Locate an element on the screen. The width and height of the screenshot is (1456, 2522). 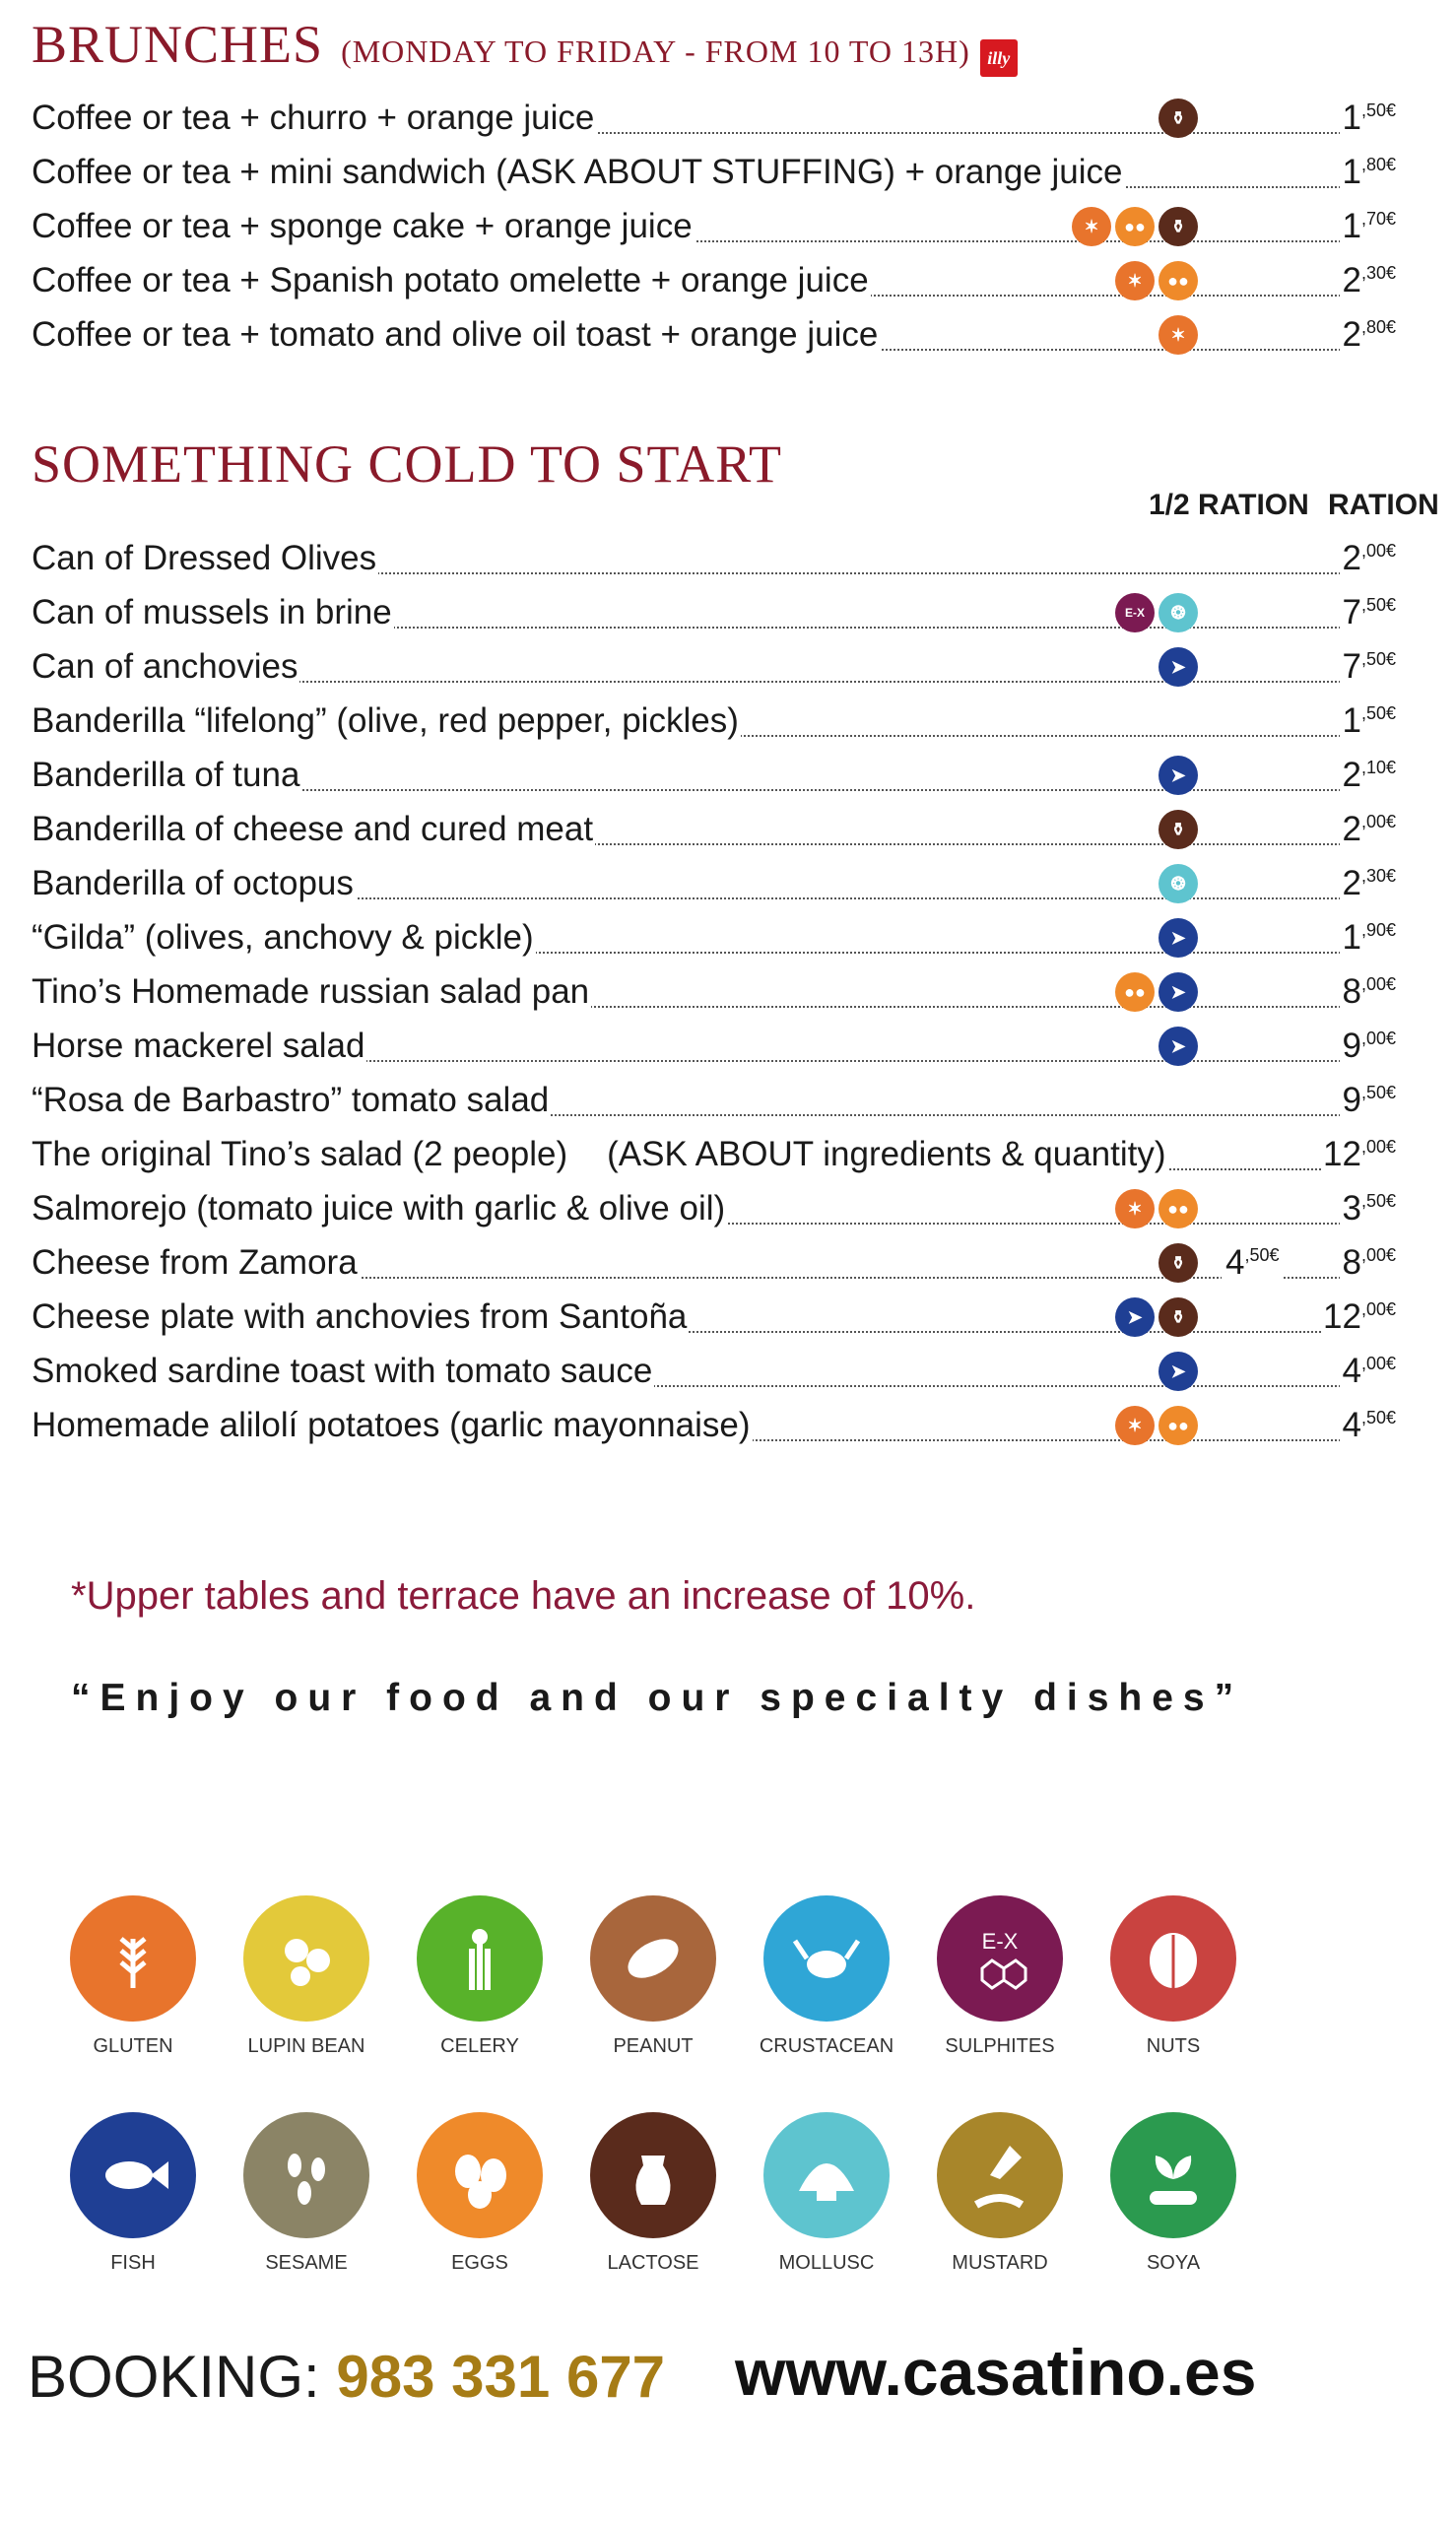
crustacean-icon is located at coordinates (826, 1958).